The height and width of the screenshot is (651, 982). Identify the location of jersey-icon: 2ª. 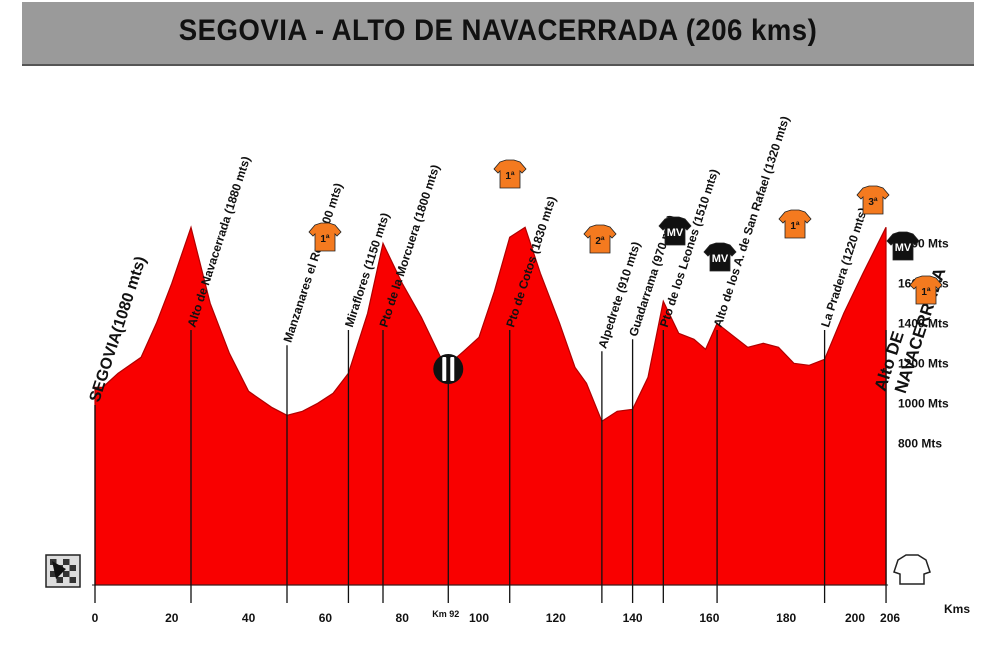
(600, 239).